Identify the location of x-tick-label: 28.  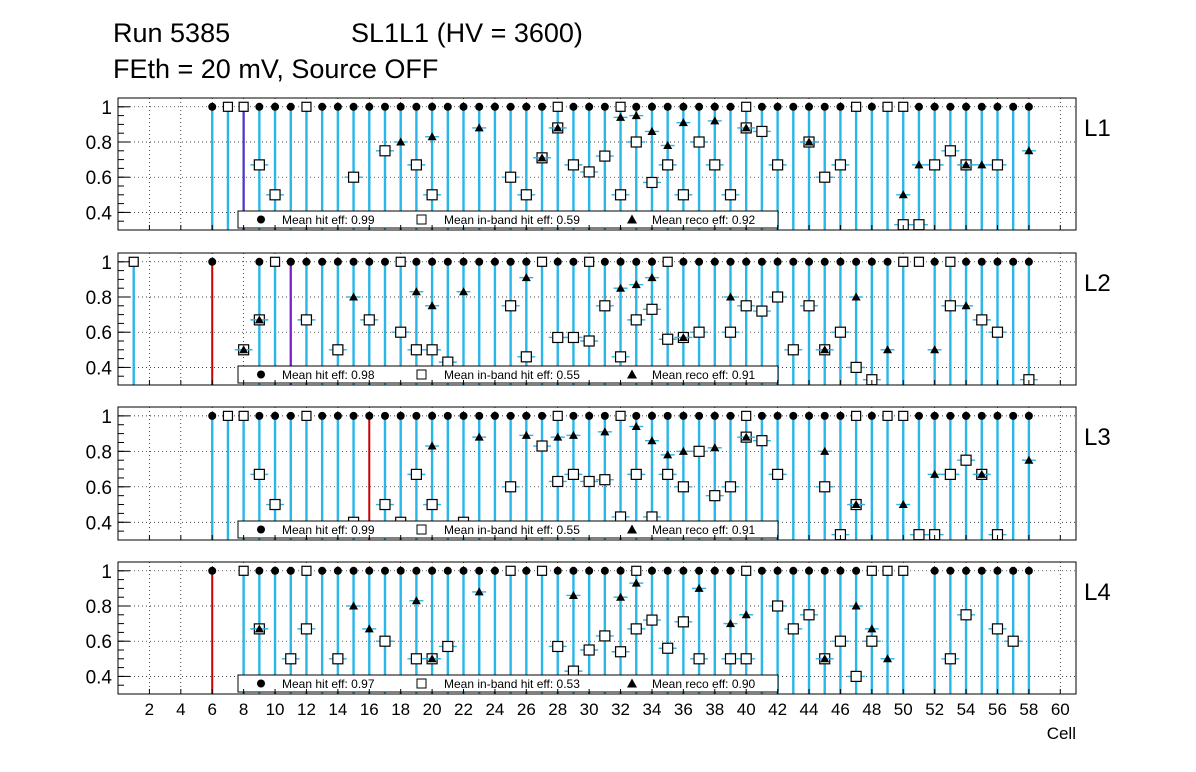
(557, 709).